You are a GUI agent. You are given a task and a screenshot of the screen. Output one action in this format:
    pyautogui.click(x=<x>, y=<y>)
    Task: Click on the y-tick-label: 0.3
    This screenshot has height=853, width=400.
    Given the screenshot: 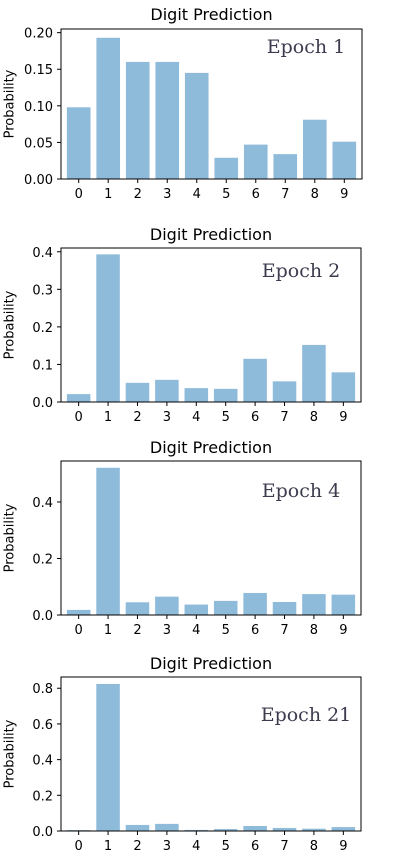 What is the action you would take?
    pyautogui.click(x=42, y=290)
    